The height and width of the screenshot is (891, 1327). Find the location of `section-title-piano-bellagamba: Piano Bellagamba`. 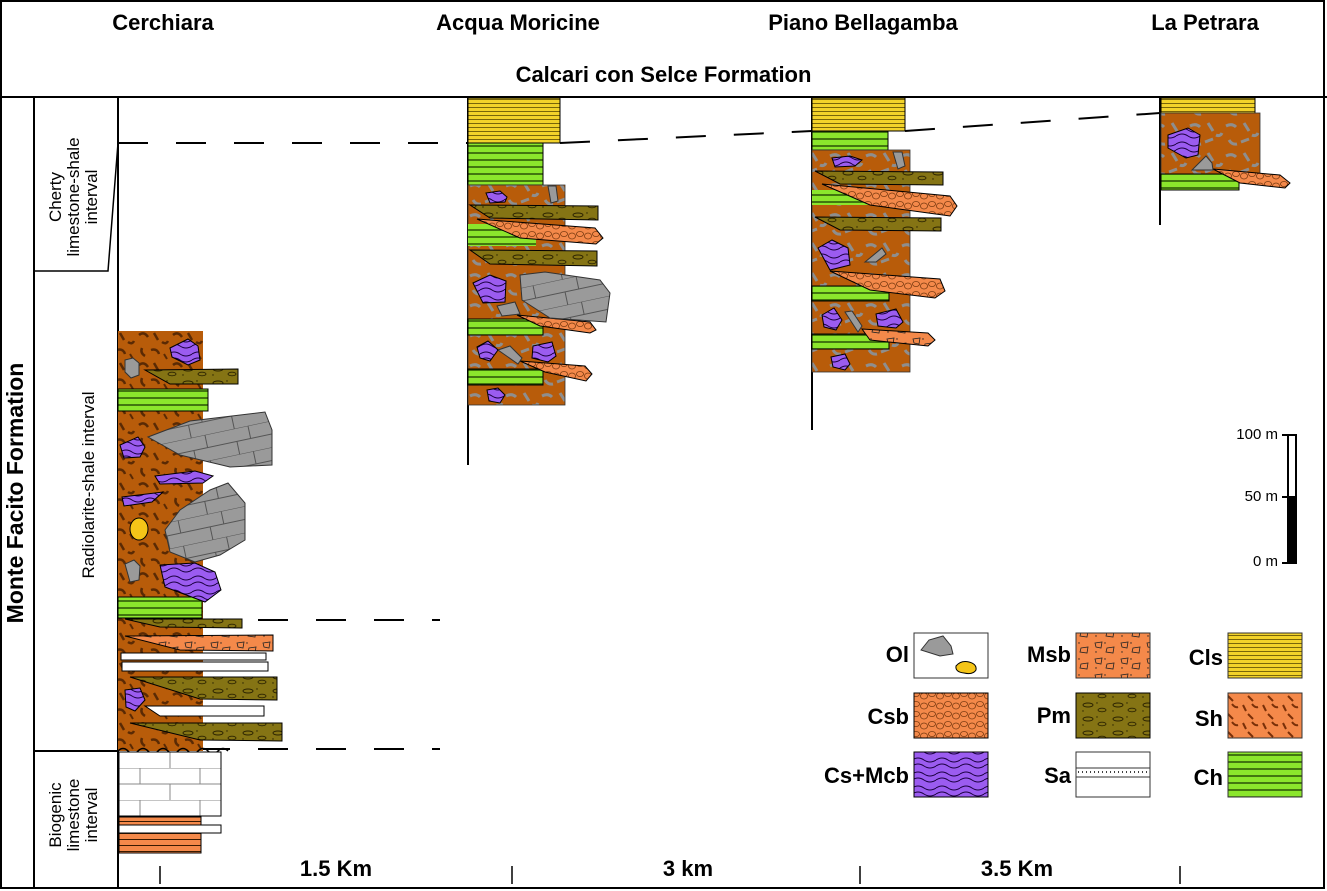

section-title-piano-bellagamba: Piano Bellagamba is located at coordinates (863, 22).